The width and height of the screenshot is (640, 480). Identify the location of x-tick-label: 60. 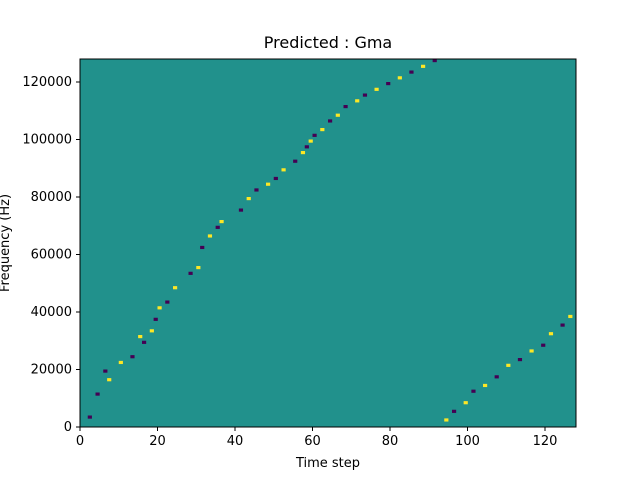
(312, 441).